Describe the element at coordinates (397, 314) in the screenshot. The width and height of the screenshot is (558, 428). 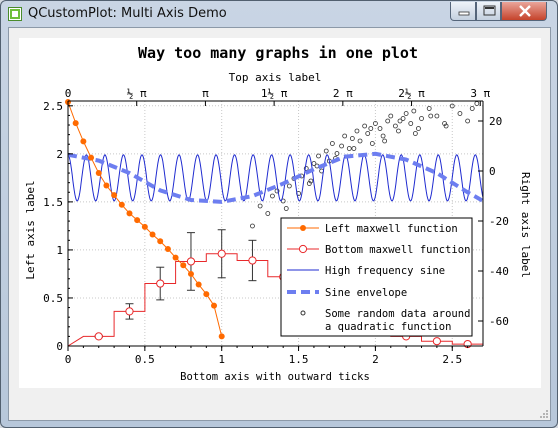
I see `legend-label: Some random data around` at that location.